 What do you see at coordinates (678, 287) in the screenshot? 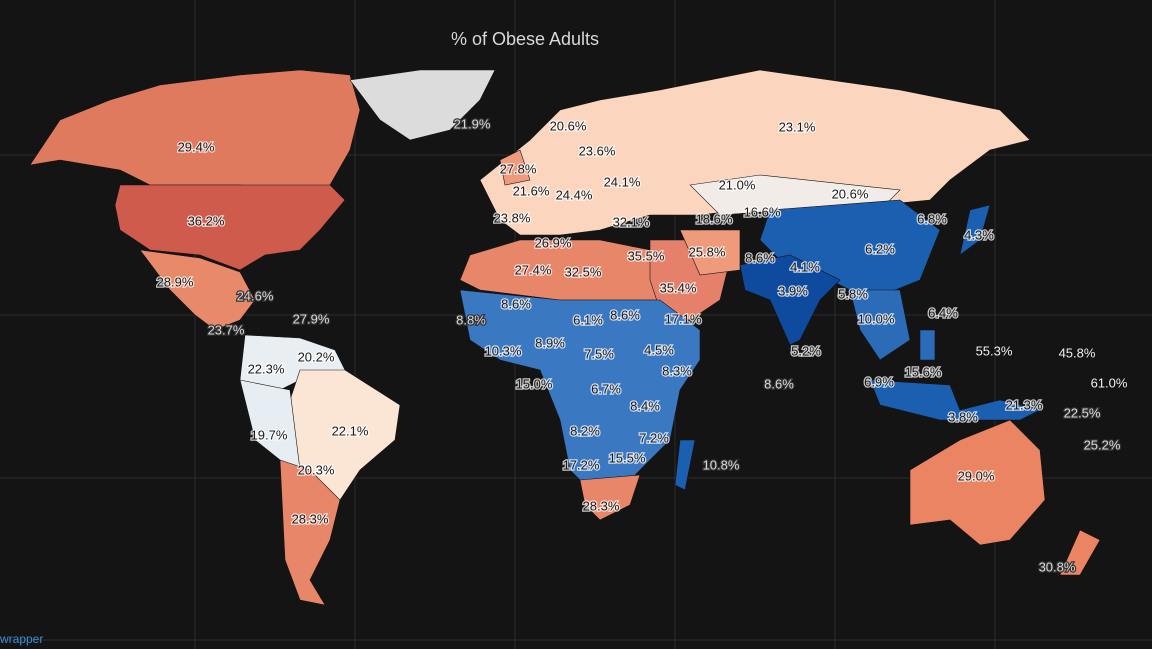
I see `value-label: 35.4%` at bounding box center [678, 287].